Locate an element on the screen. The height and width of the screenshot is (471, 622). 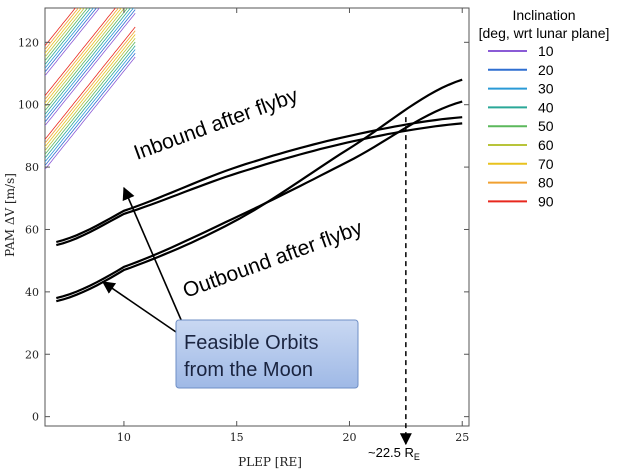
y-tick-label: 80 is located at coordinates (32, 167).